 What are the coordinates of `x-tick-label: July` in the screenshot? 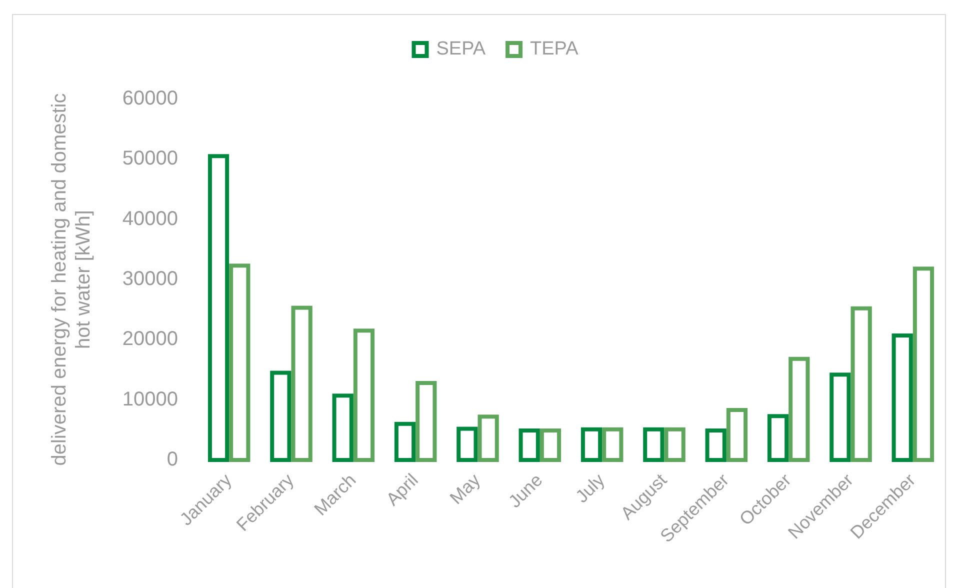 It's located at (590, 488).